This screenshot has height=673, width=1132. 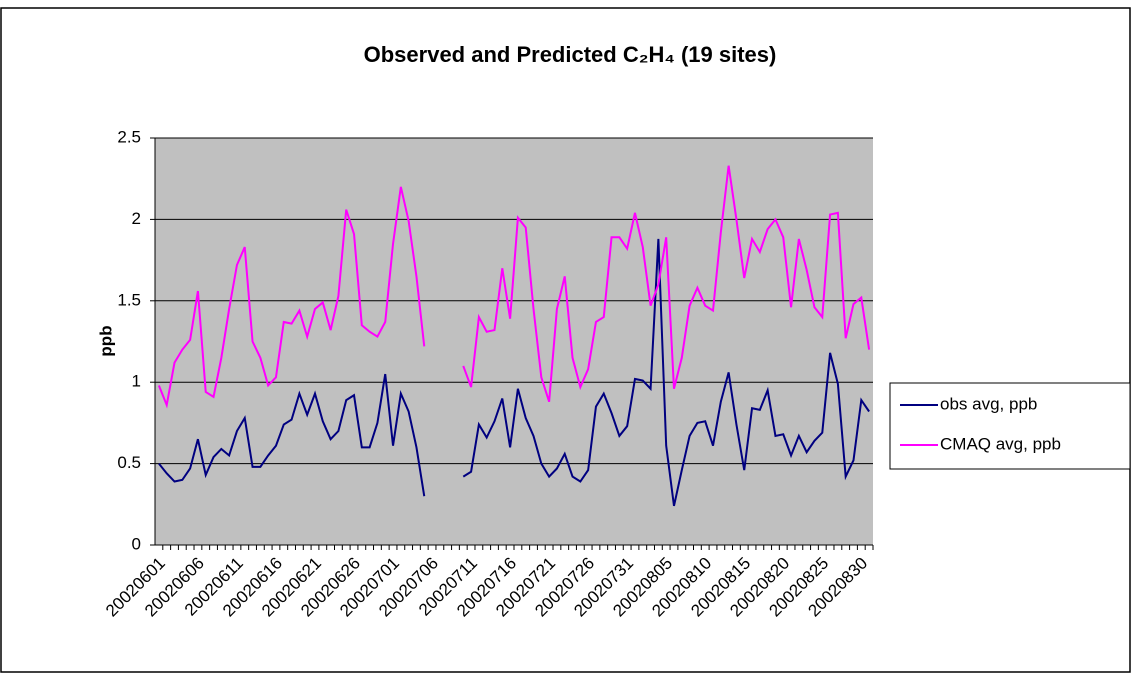 What do you see at coordinates (988, 403) in the screenshot?
I see `legend-label: obs avg, ppb` at bounding box center [988, 403].